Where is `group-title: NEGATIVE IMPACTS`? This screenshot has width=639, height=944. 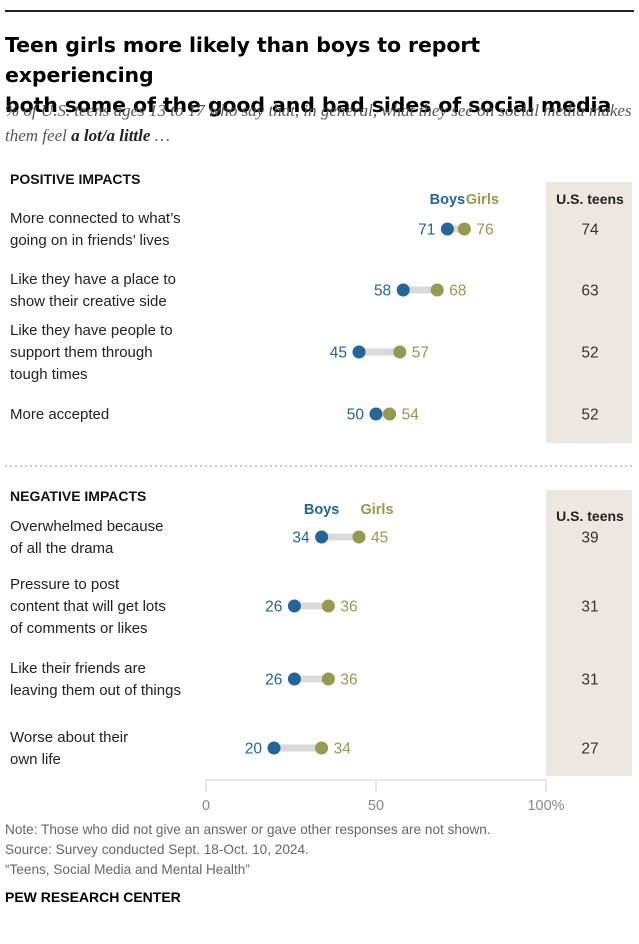
group-title: NEGATIVE IMPACTS is located at coordinates (78, 496).